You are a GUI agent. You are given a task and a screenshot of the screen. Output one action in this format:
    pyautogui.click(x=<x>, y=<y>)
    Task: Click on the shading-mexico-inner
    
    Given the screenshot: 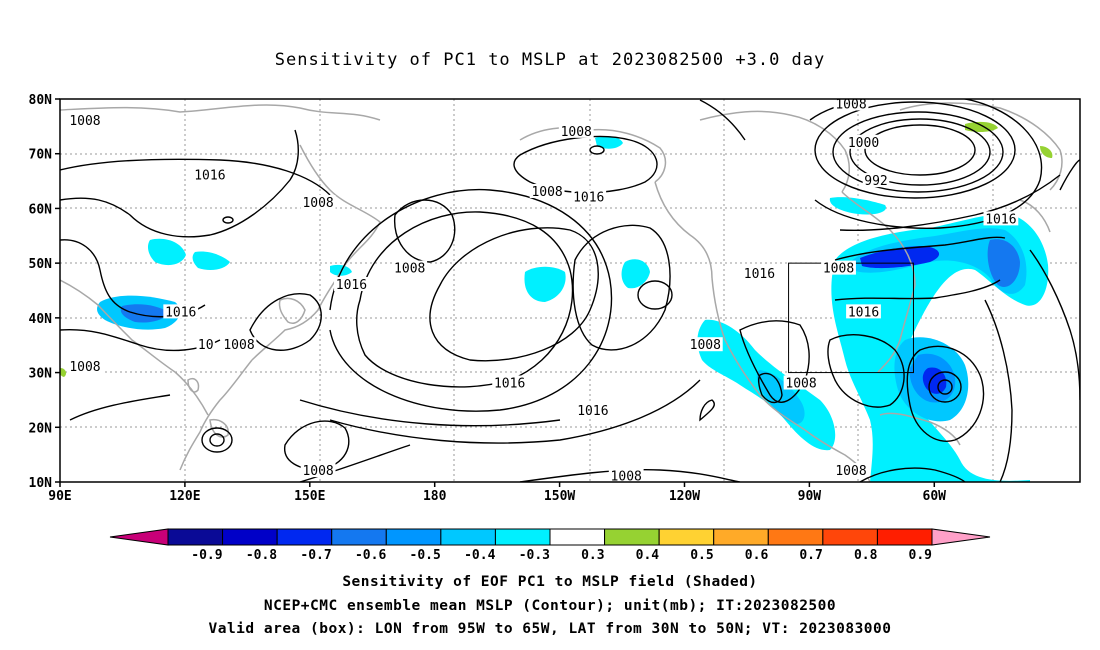 What is the action you would take?
    pyautogui.click(x=780, y=397)
    